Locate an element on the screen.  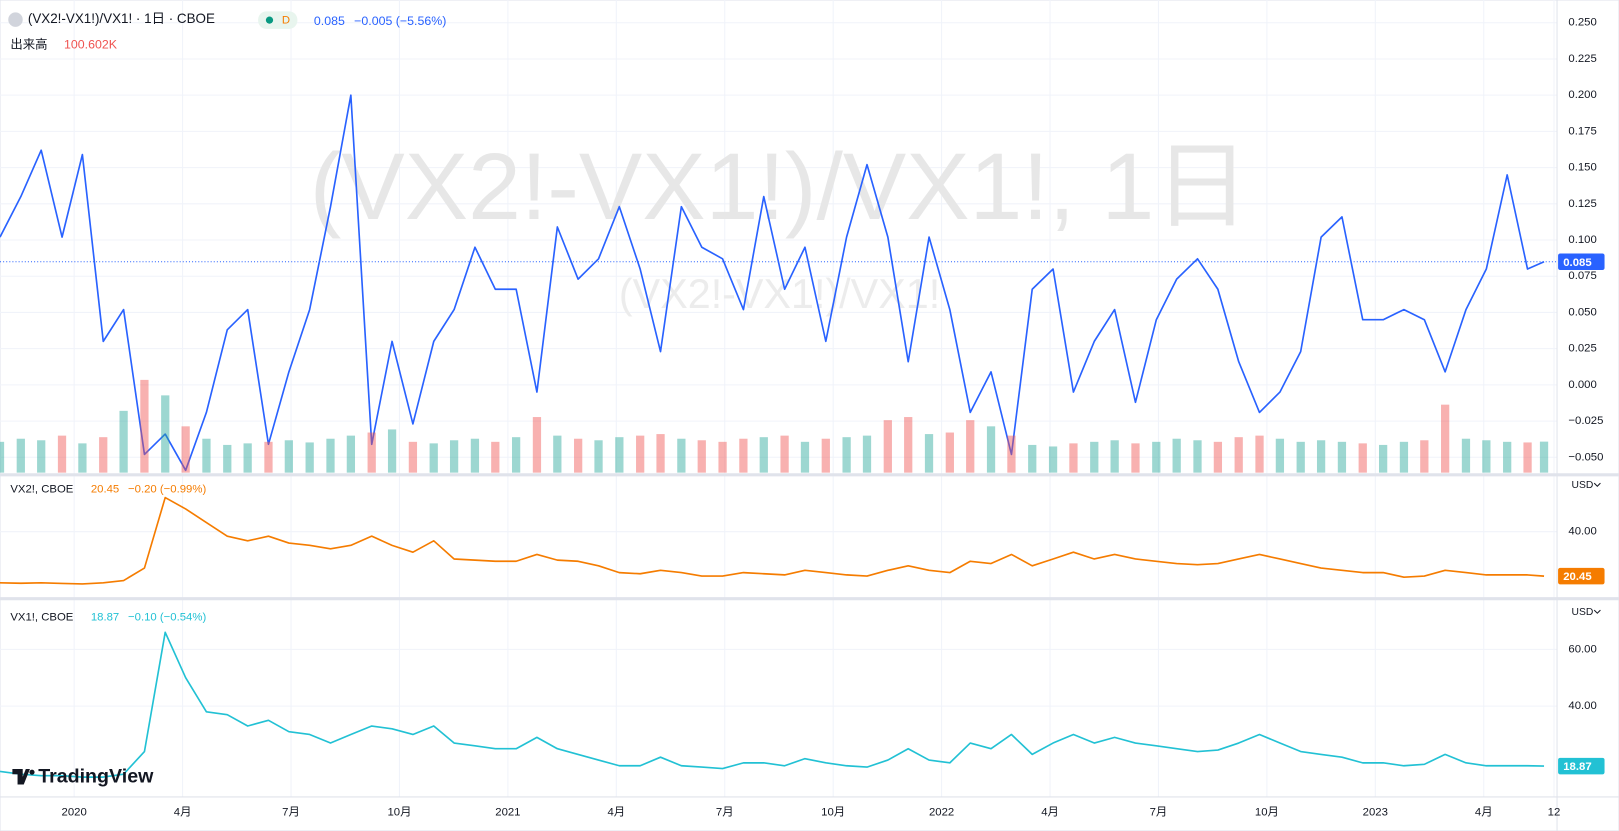
status-dot is located at coordinates (269, 20).